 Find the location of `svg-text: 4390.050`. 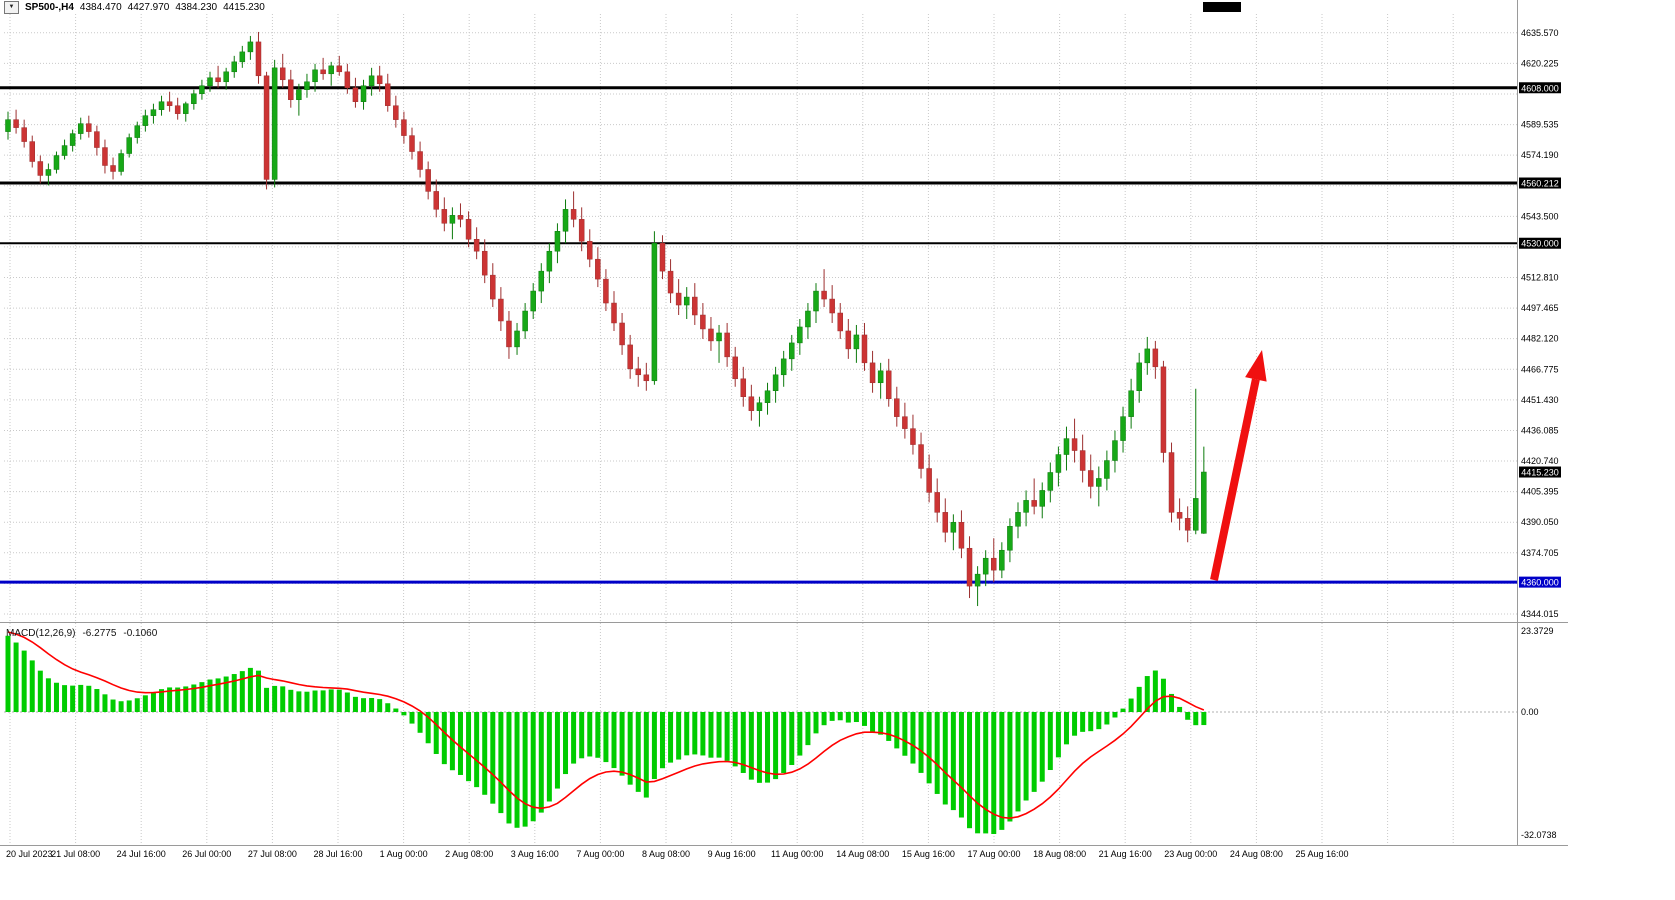

svg-text: 4390.050 is located at coordinates (1540, 522).